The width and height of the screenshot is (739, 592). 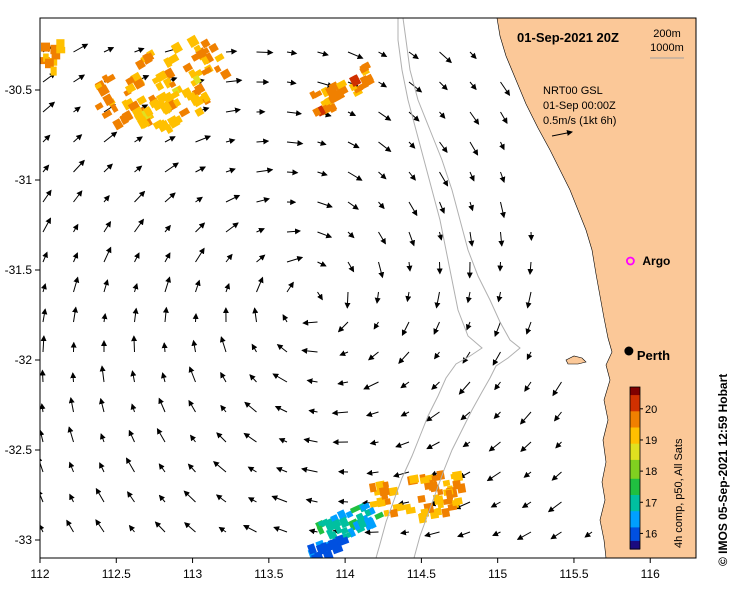 I want to click on lon-tick-label: 115.5, so click(x=573, y=574).